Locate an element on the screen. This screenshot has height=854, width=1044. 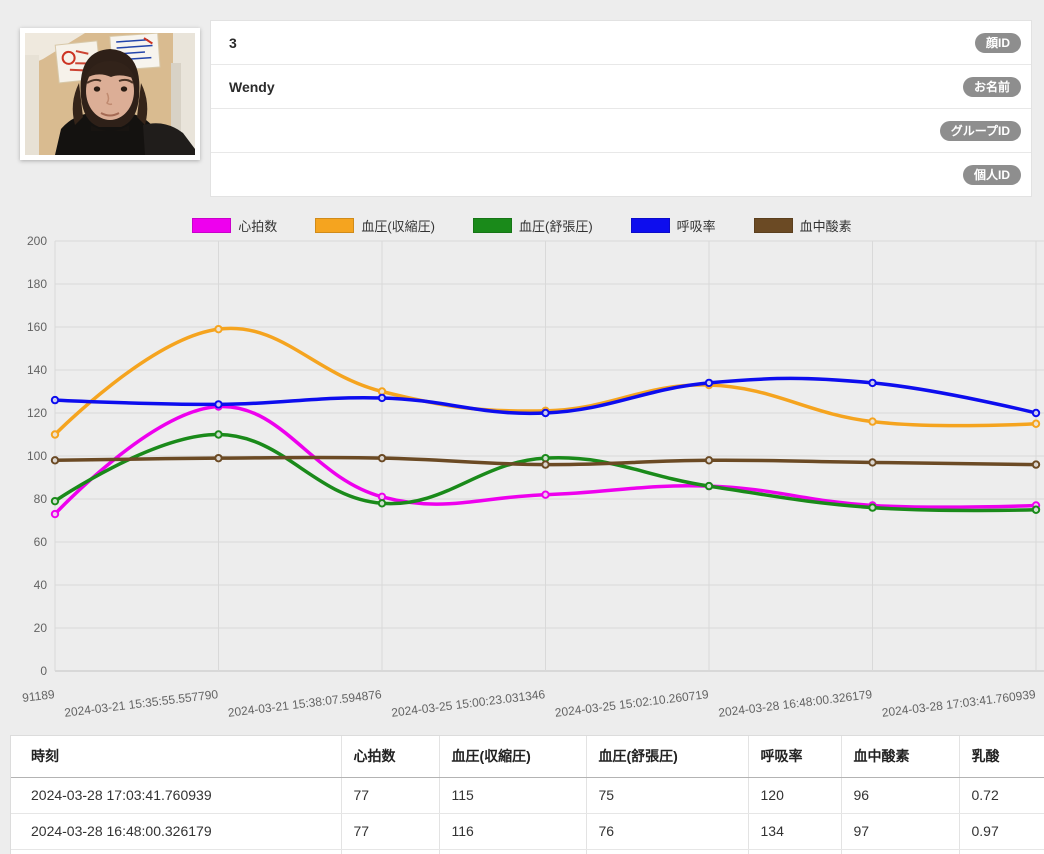
legend-swatch-heart-rate is located at coordinates (212, 225).